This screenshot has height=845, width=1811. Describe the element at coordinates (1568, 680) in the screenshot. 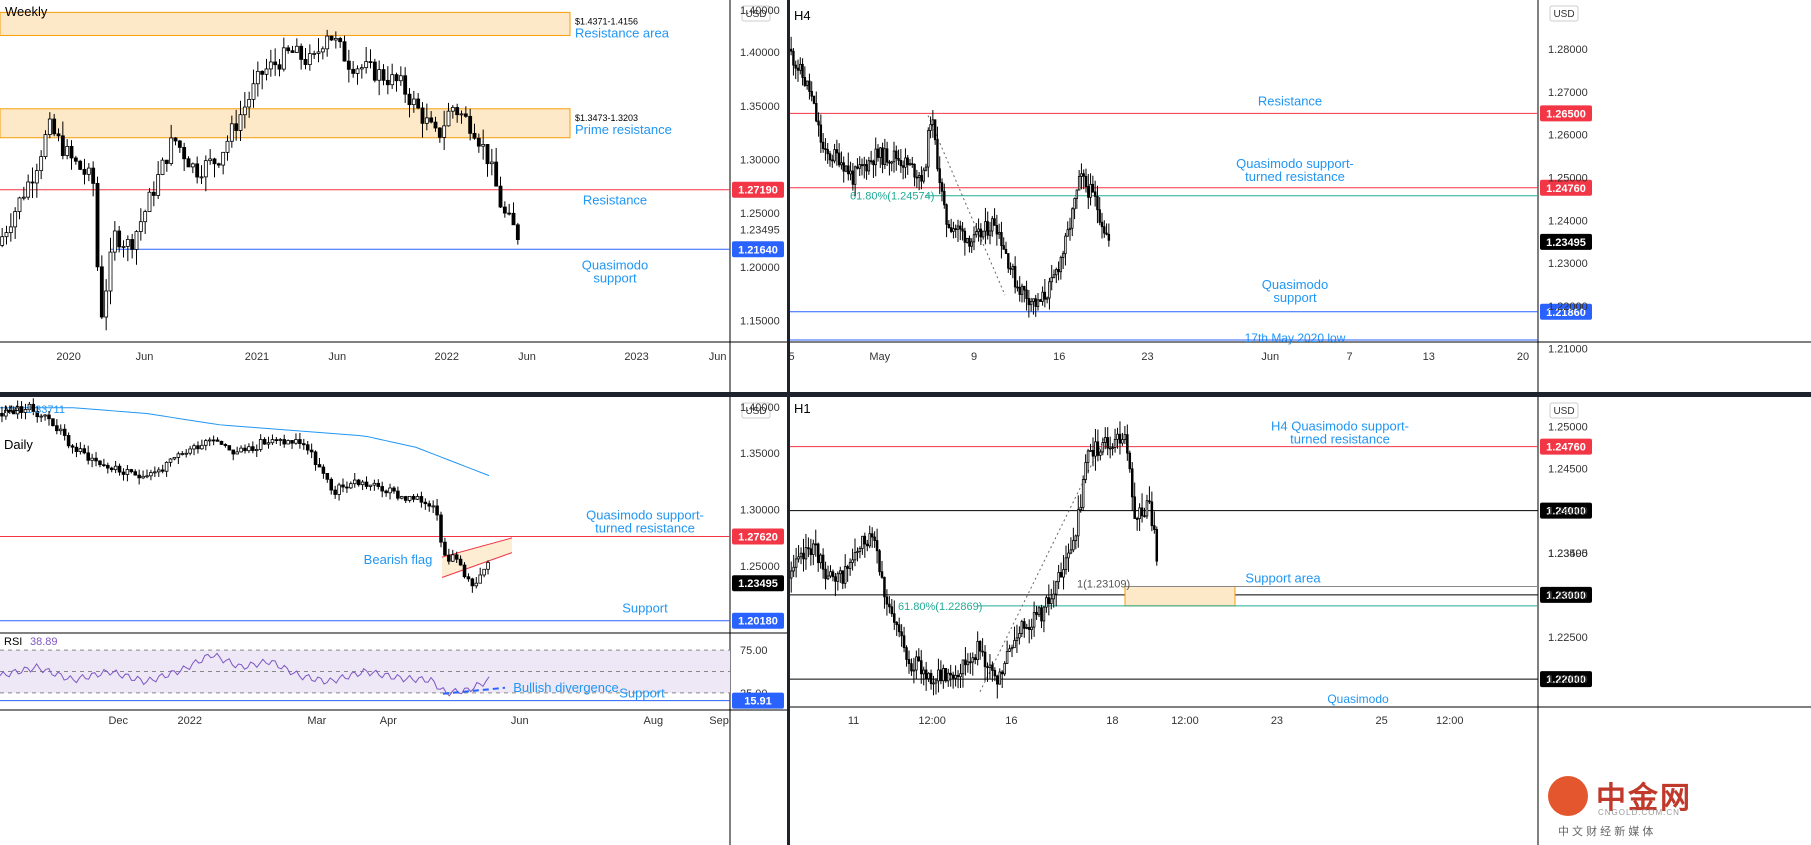

I see `y-tick-label: 1.22000` at that location.